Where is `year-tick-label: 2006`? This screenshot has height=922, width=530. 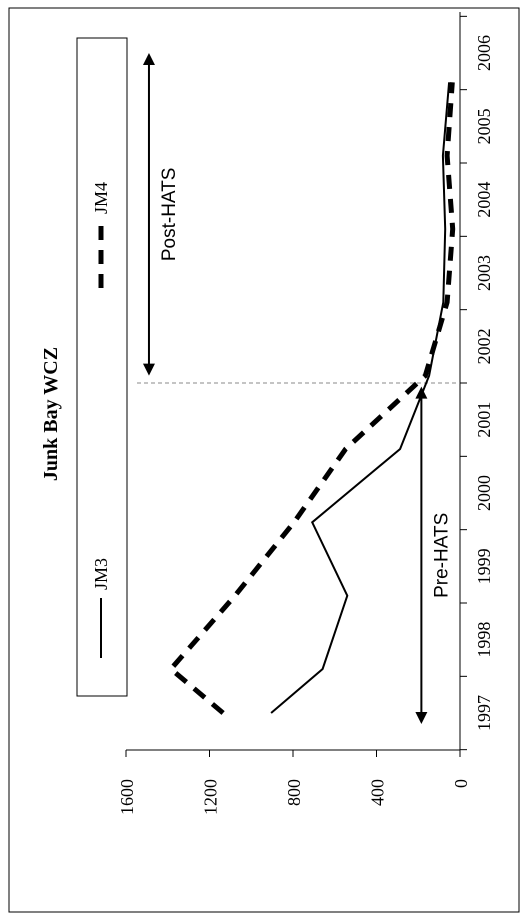 year-tick-label: 2006 is located at coordinates (484, 53).